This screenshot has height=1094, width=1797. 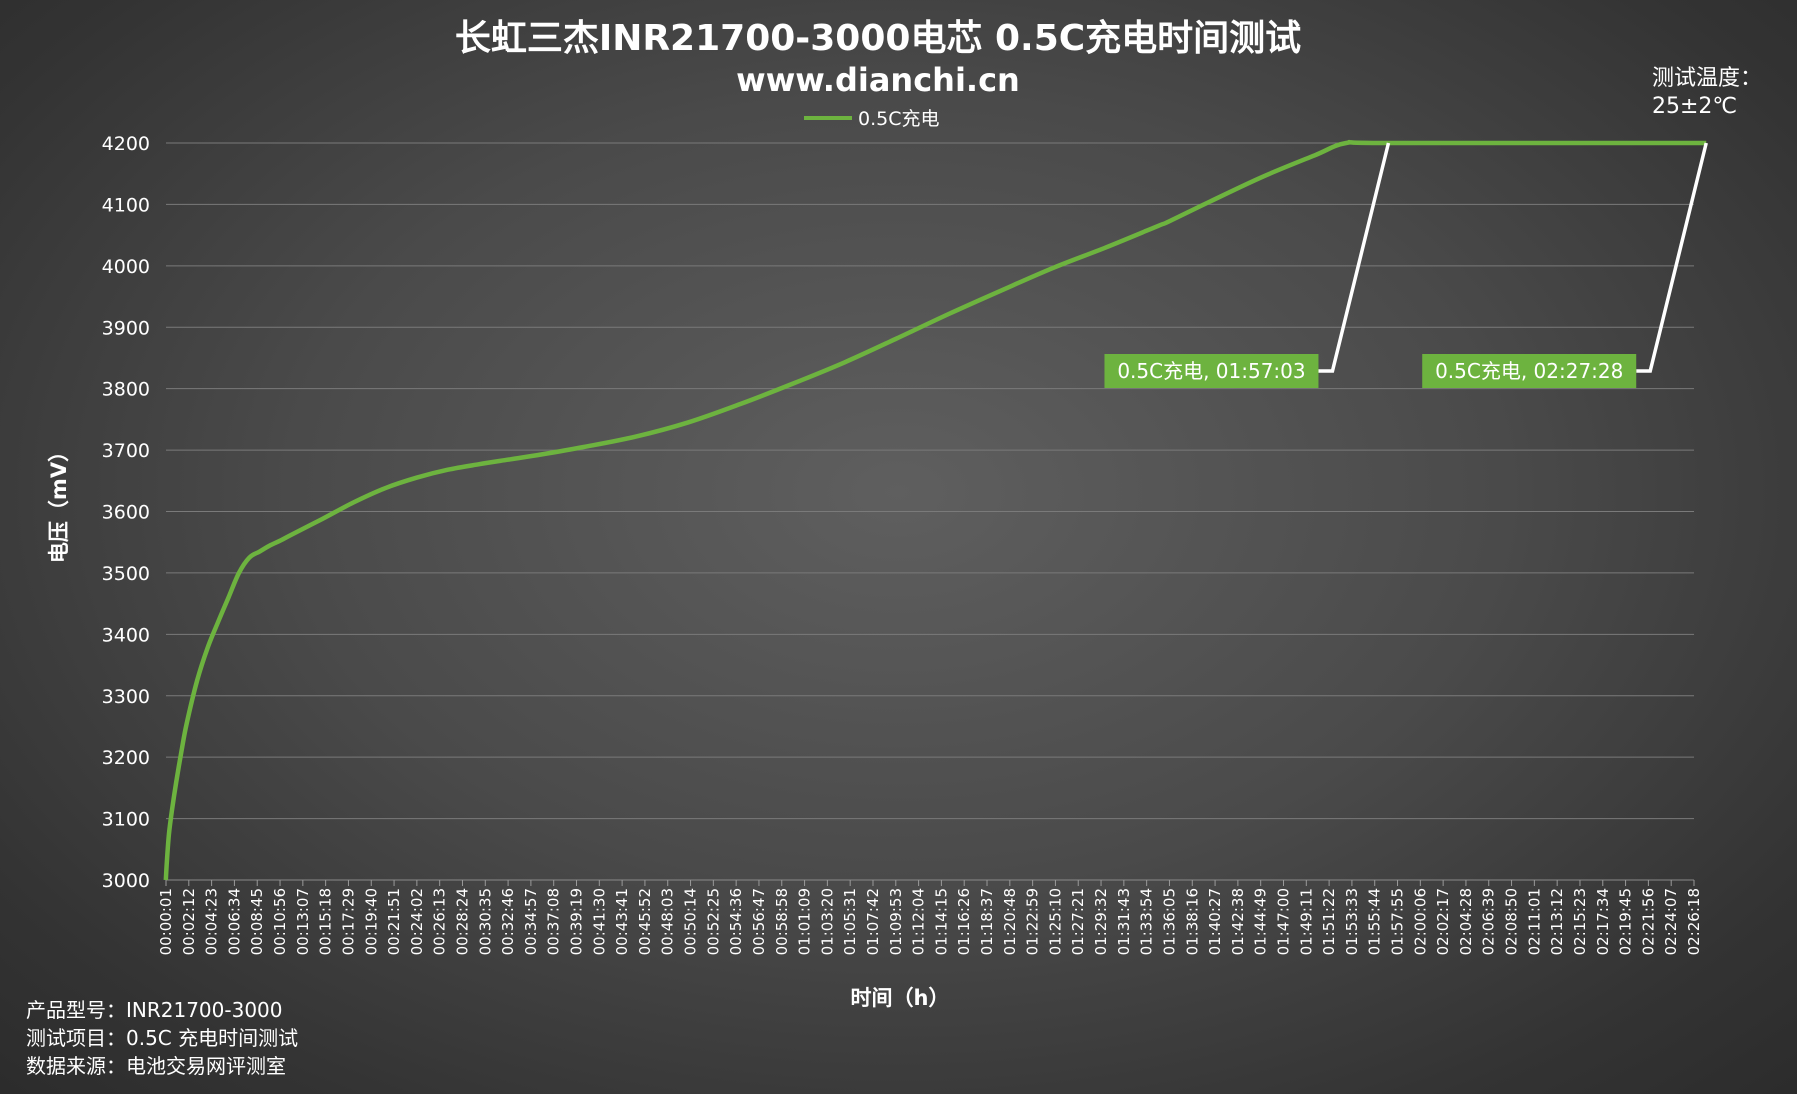 What do you see at coordinates (126, 328) in the screenshot?
I see `y-tick-label: 3900` at bounding box center [126, 328].